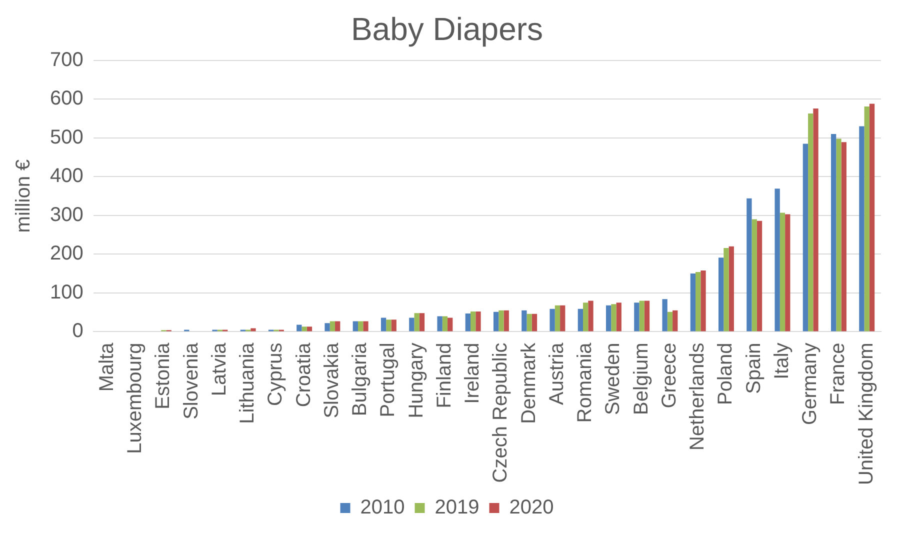  Describe the element at coordinates (473, 373) in the screenshot. I see `x-tick-label: Ireland` at that location.